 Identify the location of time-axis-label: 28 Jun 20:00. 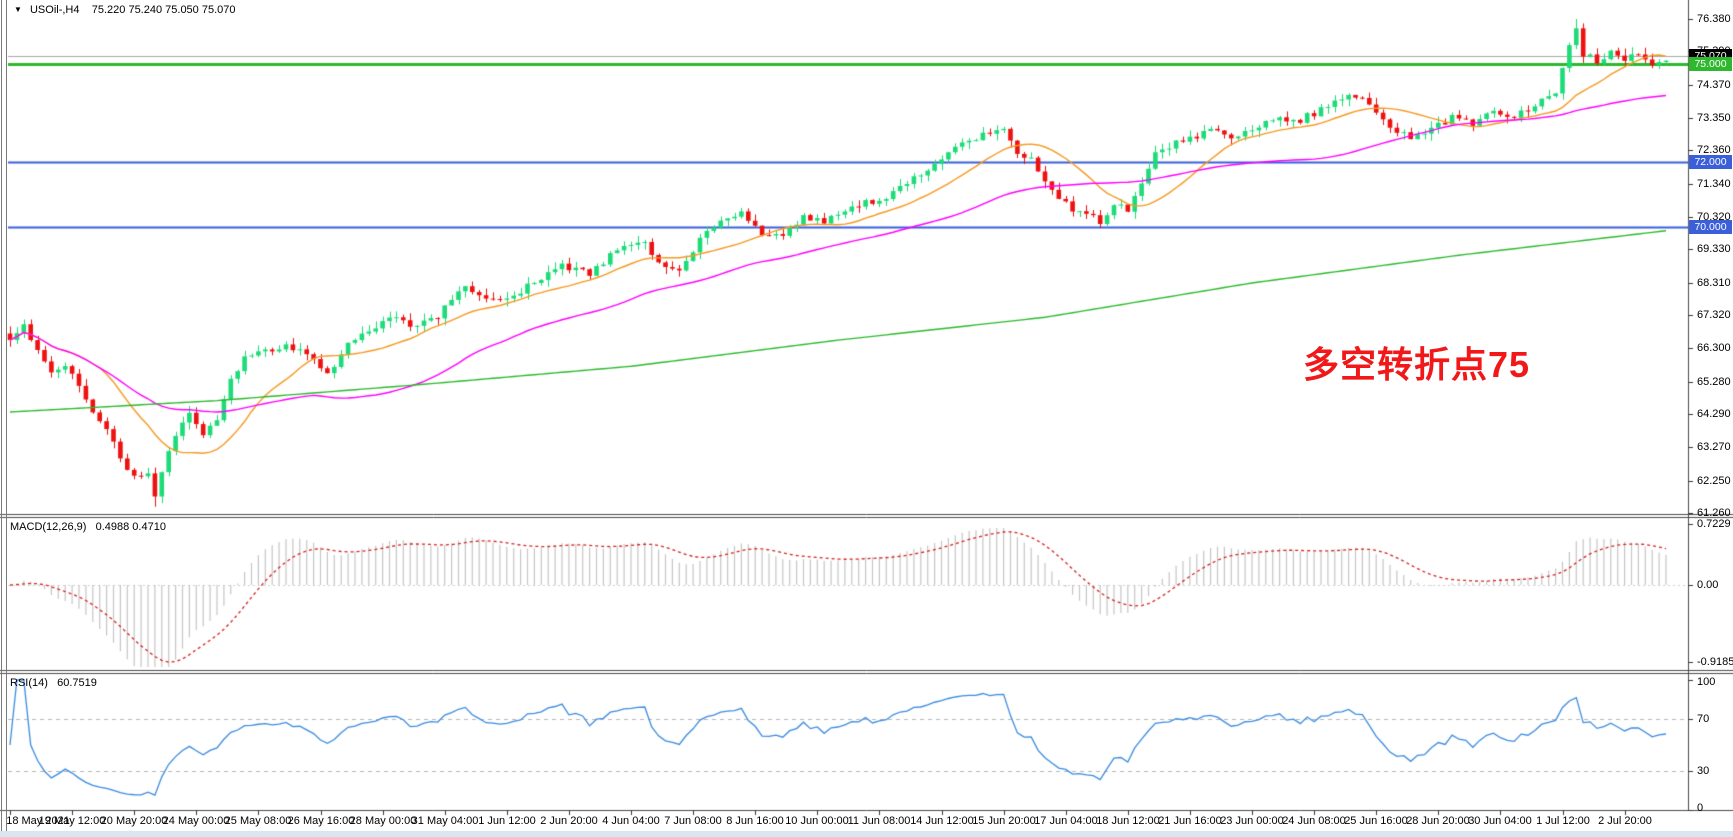
(1438, 821).